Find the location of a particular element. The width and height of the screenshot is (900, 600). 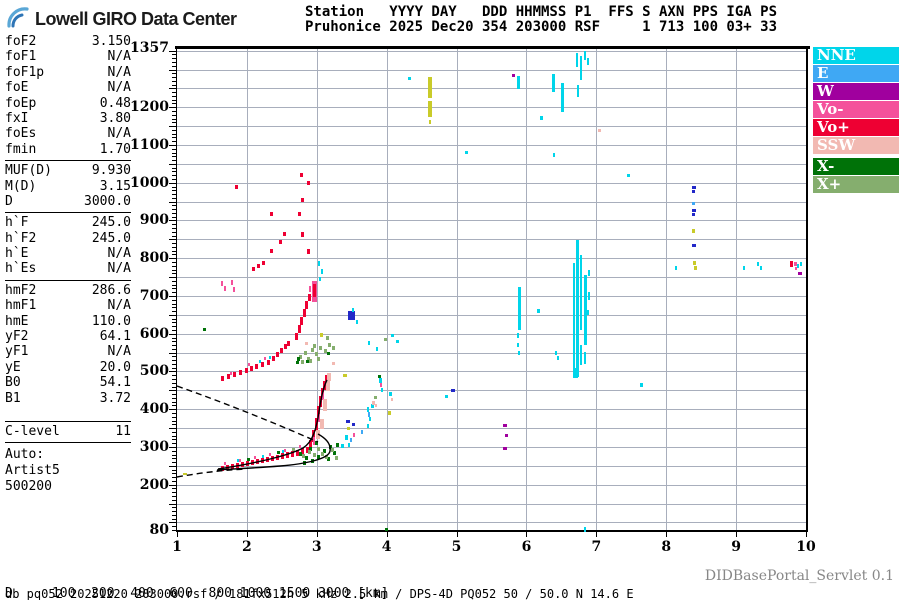

x-axis-label: 9 is located at coordinates (736, 547).